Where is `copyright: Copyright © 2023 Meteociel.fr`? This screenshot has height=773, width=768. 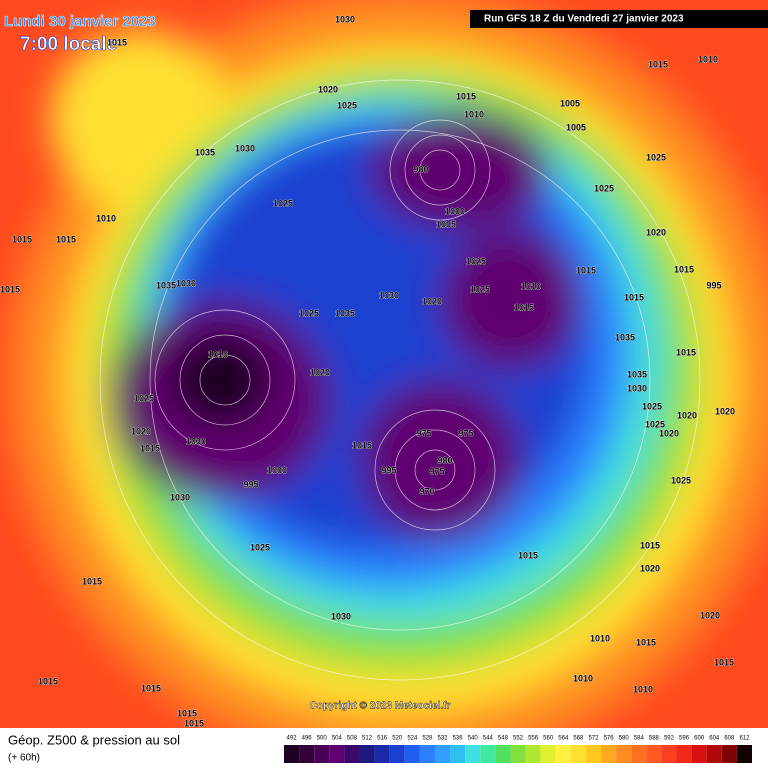
copyright: Copyright © 2023 Meteociel.fr is located at coordinates (380, 706).